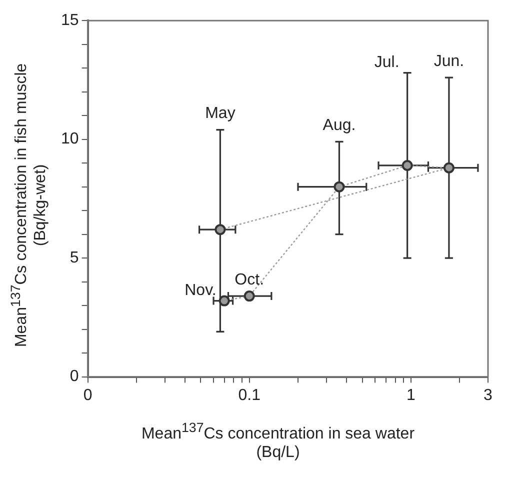  I want to click on x-tick-label: 0.1, so click(249, 395).